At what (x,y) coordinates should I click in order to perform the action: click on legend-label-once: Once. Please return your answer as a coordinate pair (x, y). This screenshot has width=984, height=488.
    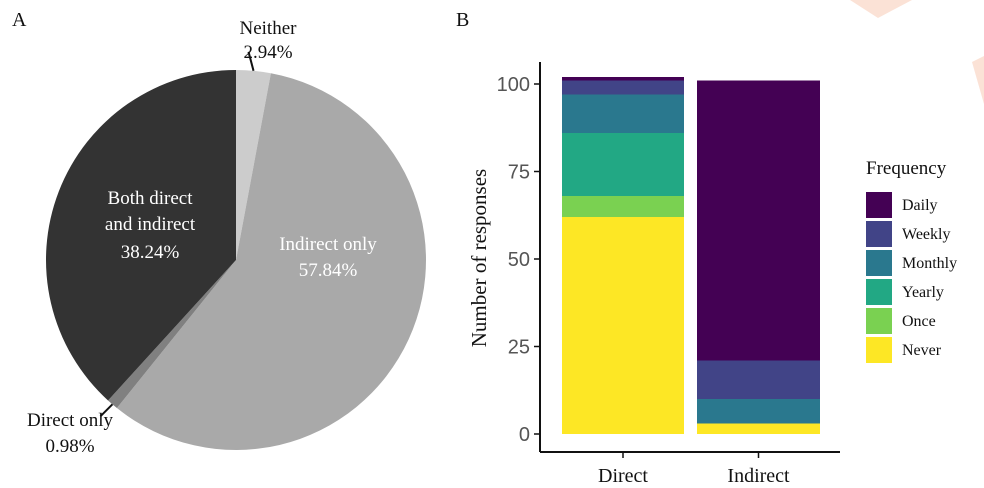
    Looking at the image, I should click on (919, 321).